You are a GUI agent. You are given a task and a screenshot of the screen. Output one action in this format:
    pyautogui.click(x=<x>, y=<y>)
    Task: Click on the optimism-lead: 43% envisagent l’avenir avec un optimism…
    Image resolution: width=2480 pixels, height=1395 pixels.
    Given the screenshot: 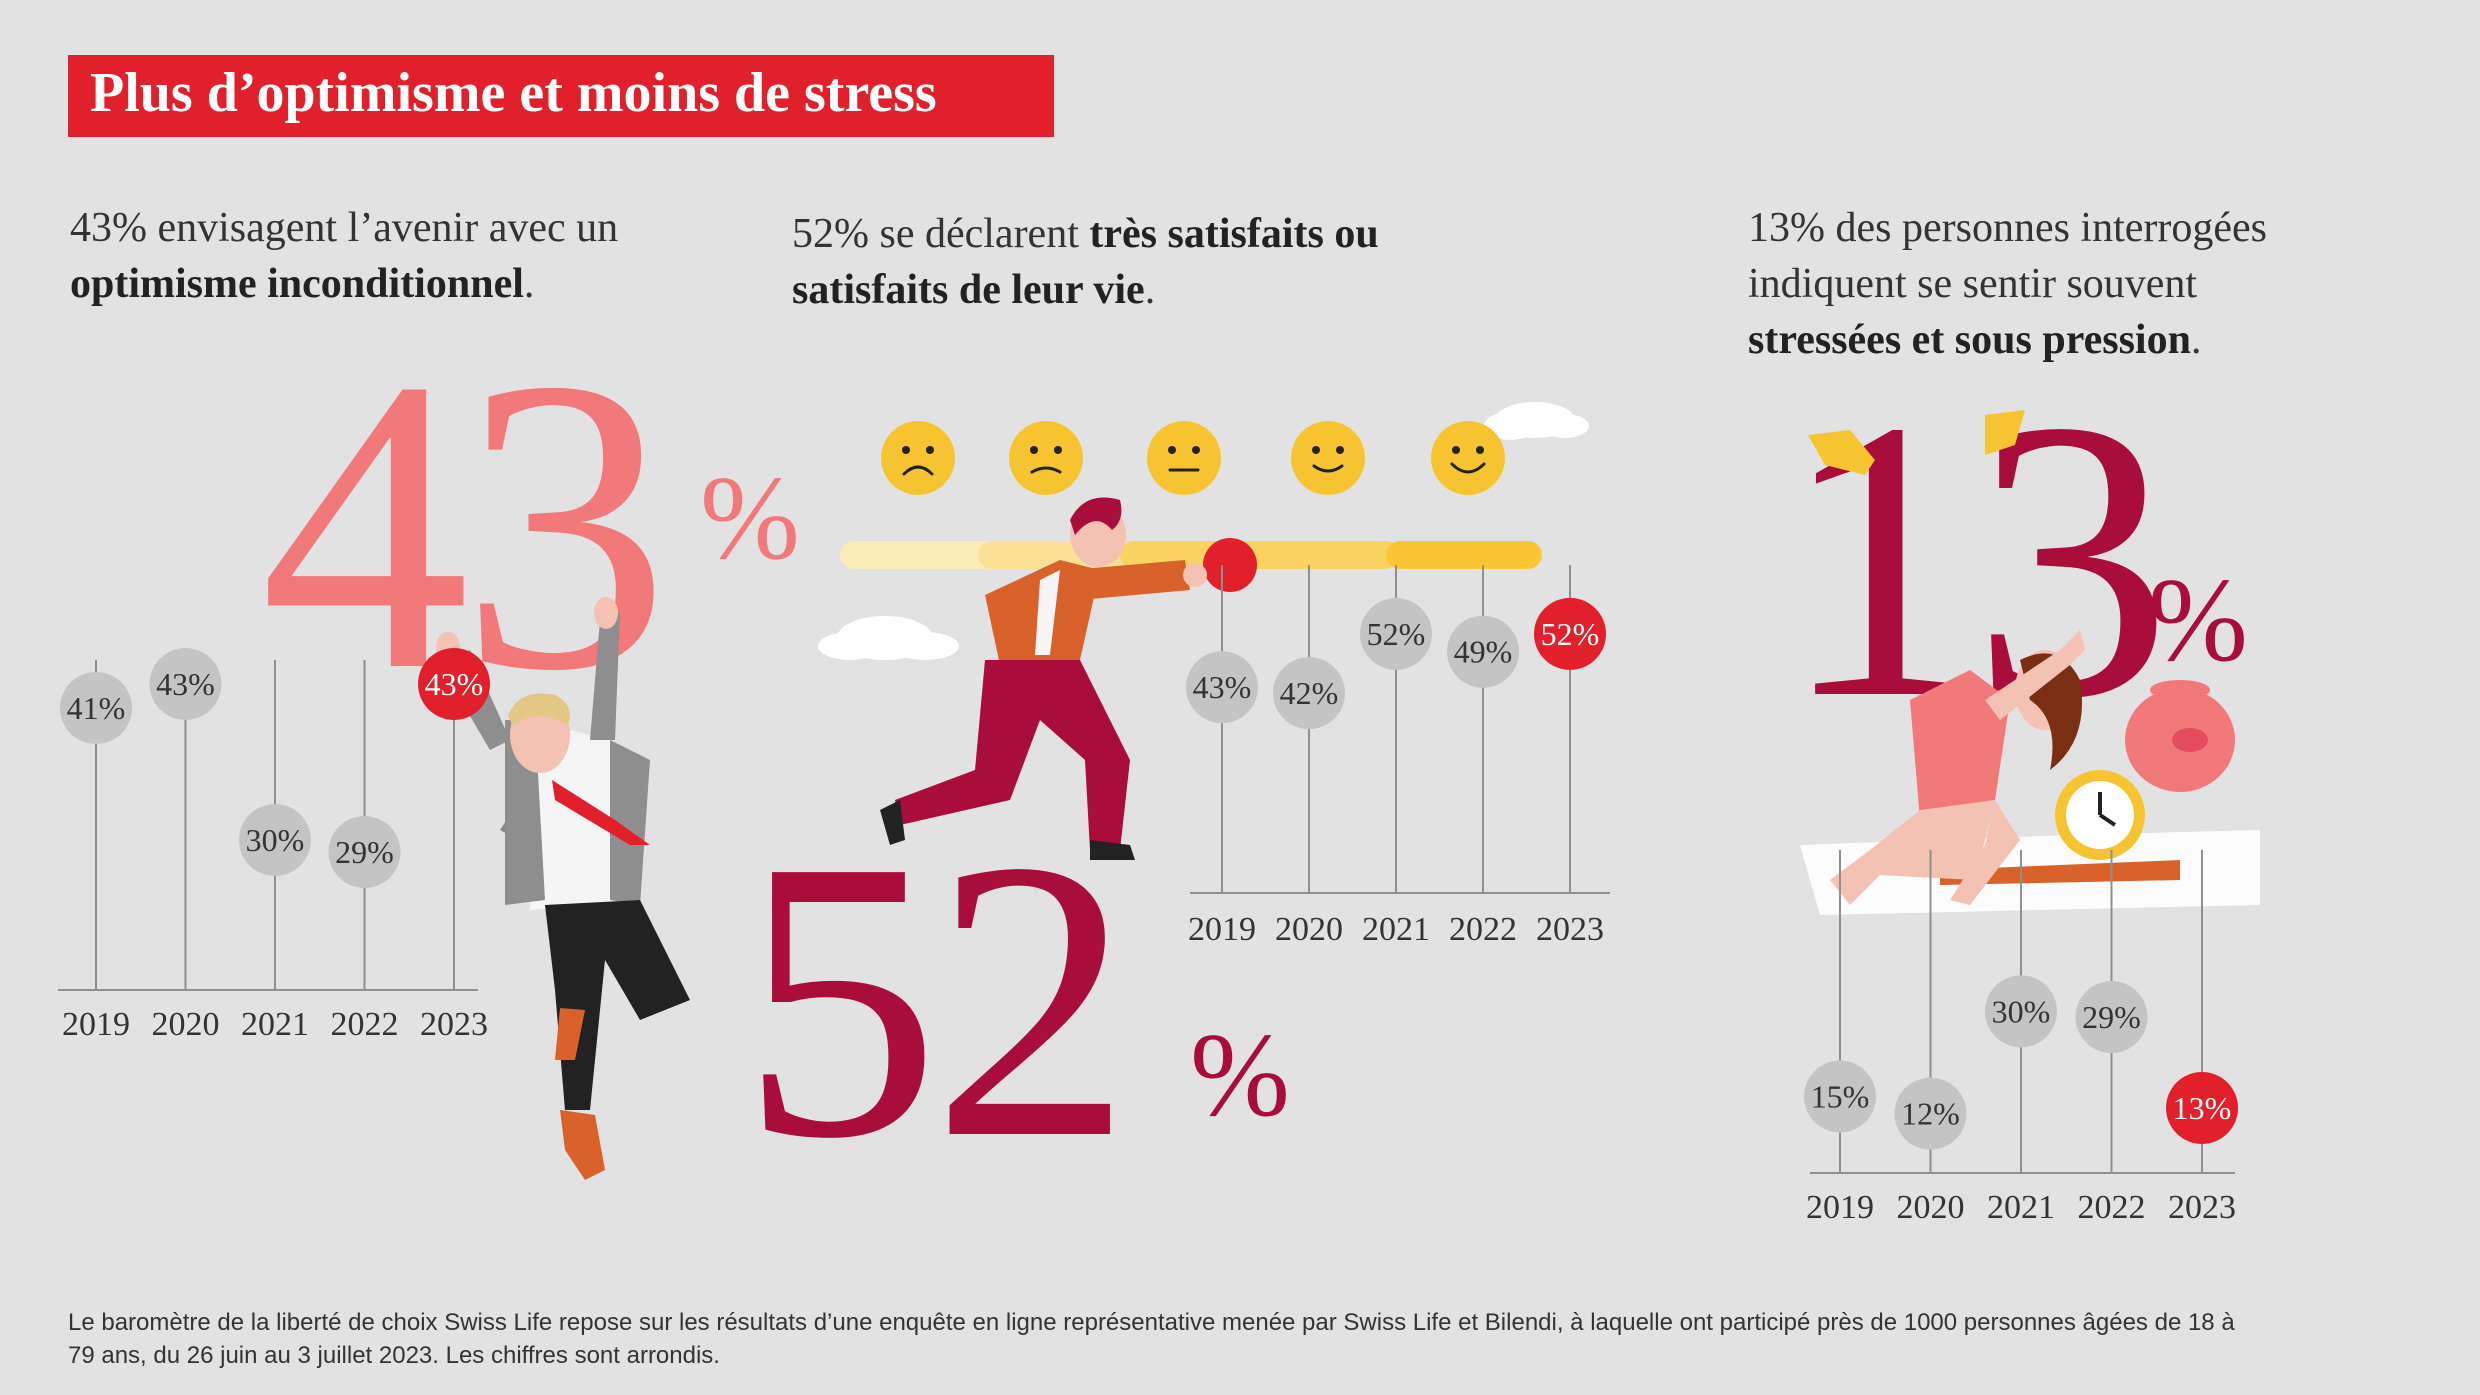 What is the action you would take?
    pyautogui.click(x=390, y=256)
    